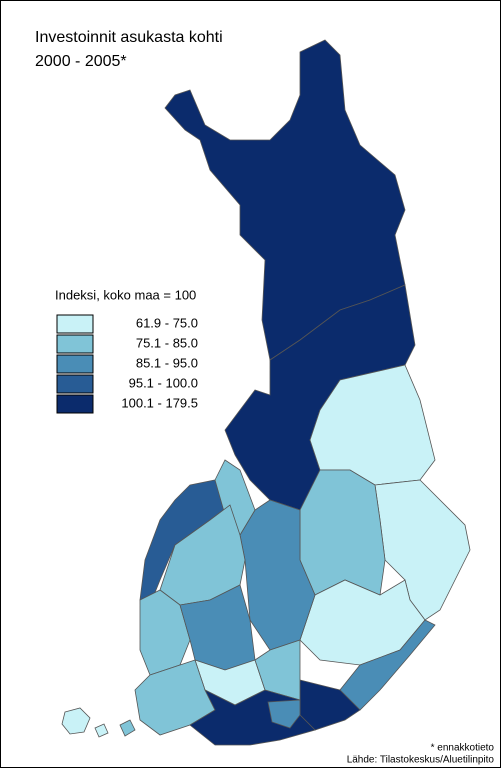  What do you see at coordinates (167, 362) in the screenshot?
I see `legend-label: 85.1 - 95.0` at bounding box center [167, 362].